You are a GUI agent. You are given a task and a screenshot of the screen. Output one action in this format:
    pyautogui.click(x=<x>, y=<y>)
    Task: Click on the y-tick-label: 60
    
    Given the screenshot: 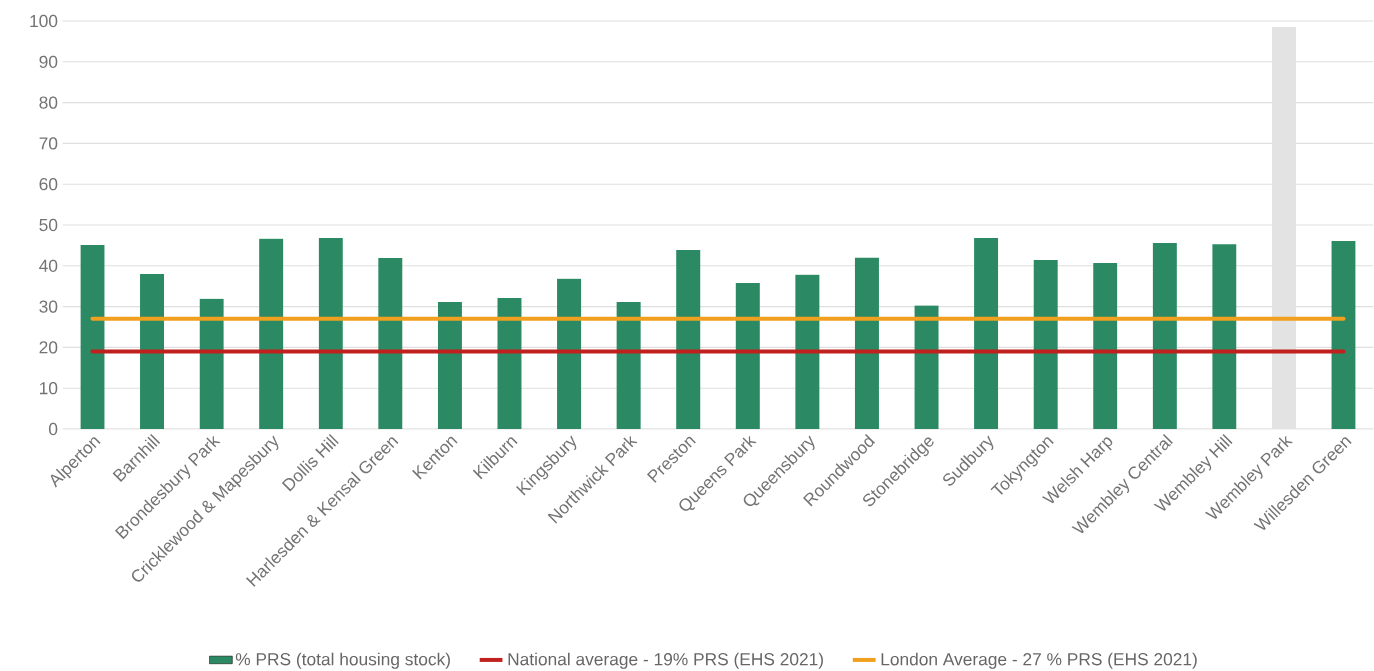 What is the action you would take?
    pyautogui.click(x=48, y=184)
    